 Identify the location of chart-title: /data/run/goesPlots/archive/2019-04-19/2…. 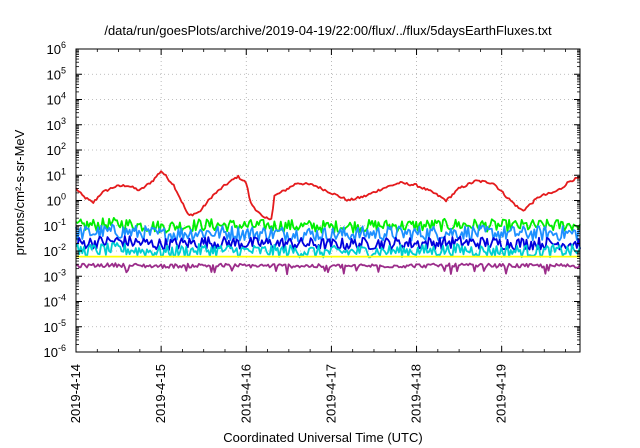
(328, 30).